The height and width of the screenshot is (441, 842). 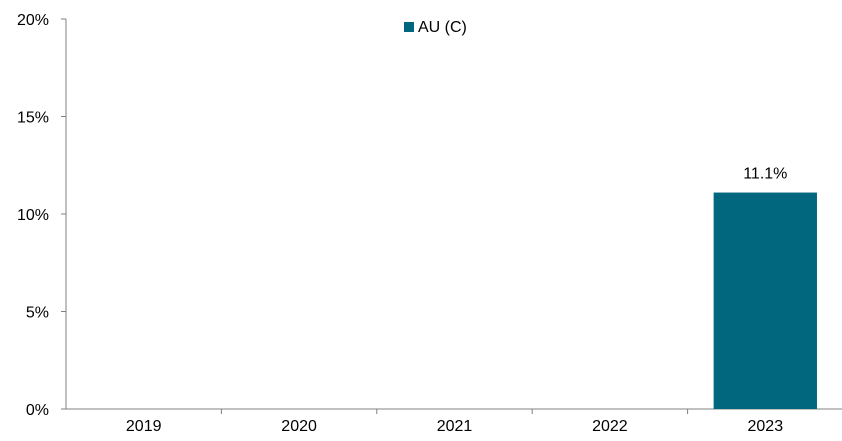 I want to click on legend-swatch, so click(x=409, y=27).